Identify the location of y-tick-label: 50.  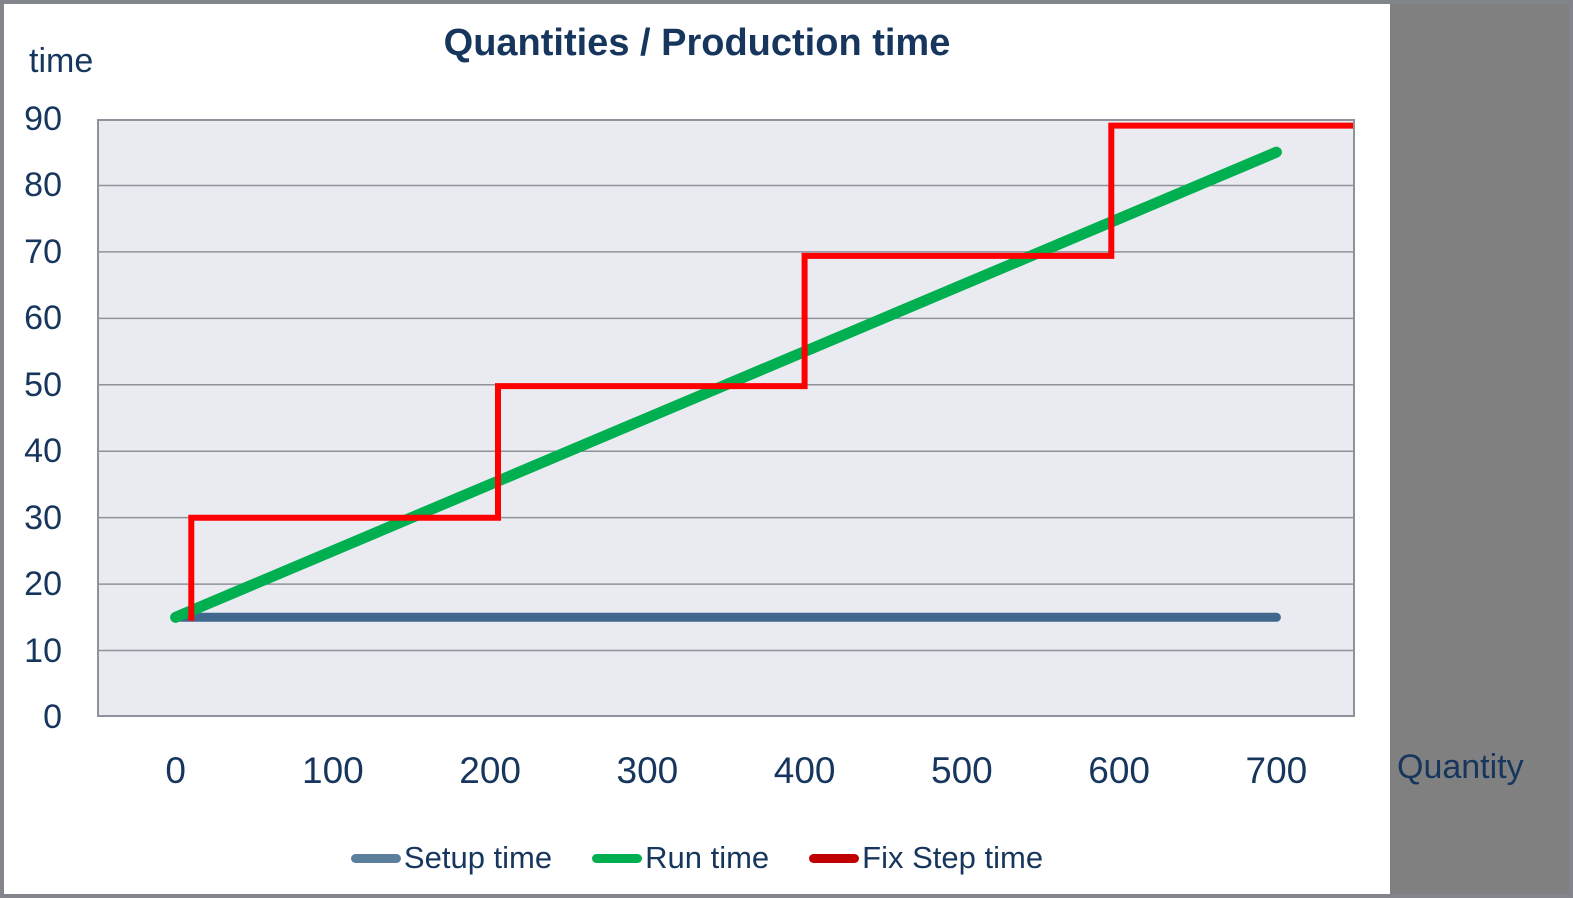
(43, 384).